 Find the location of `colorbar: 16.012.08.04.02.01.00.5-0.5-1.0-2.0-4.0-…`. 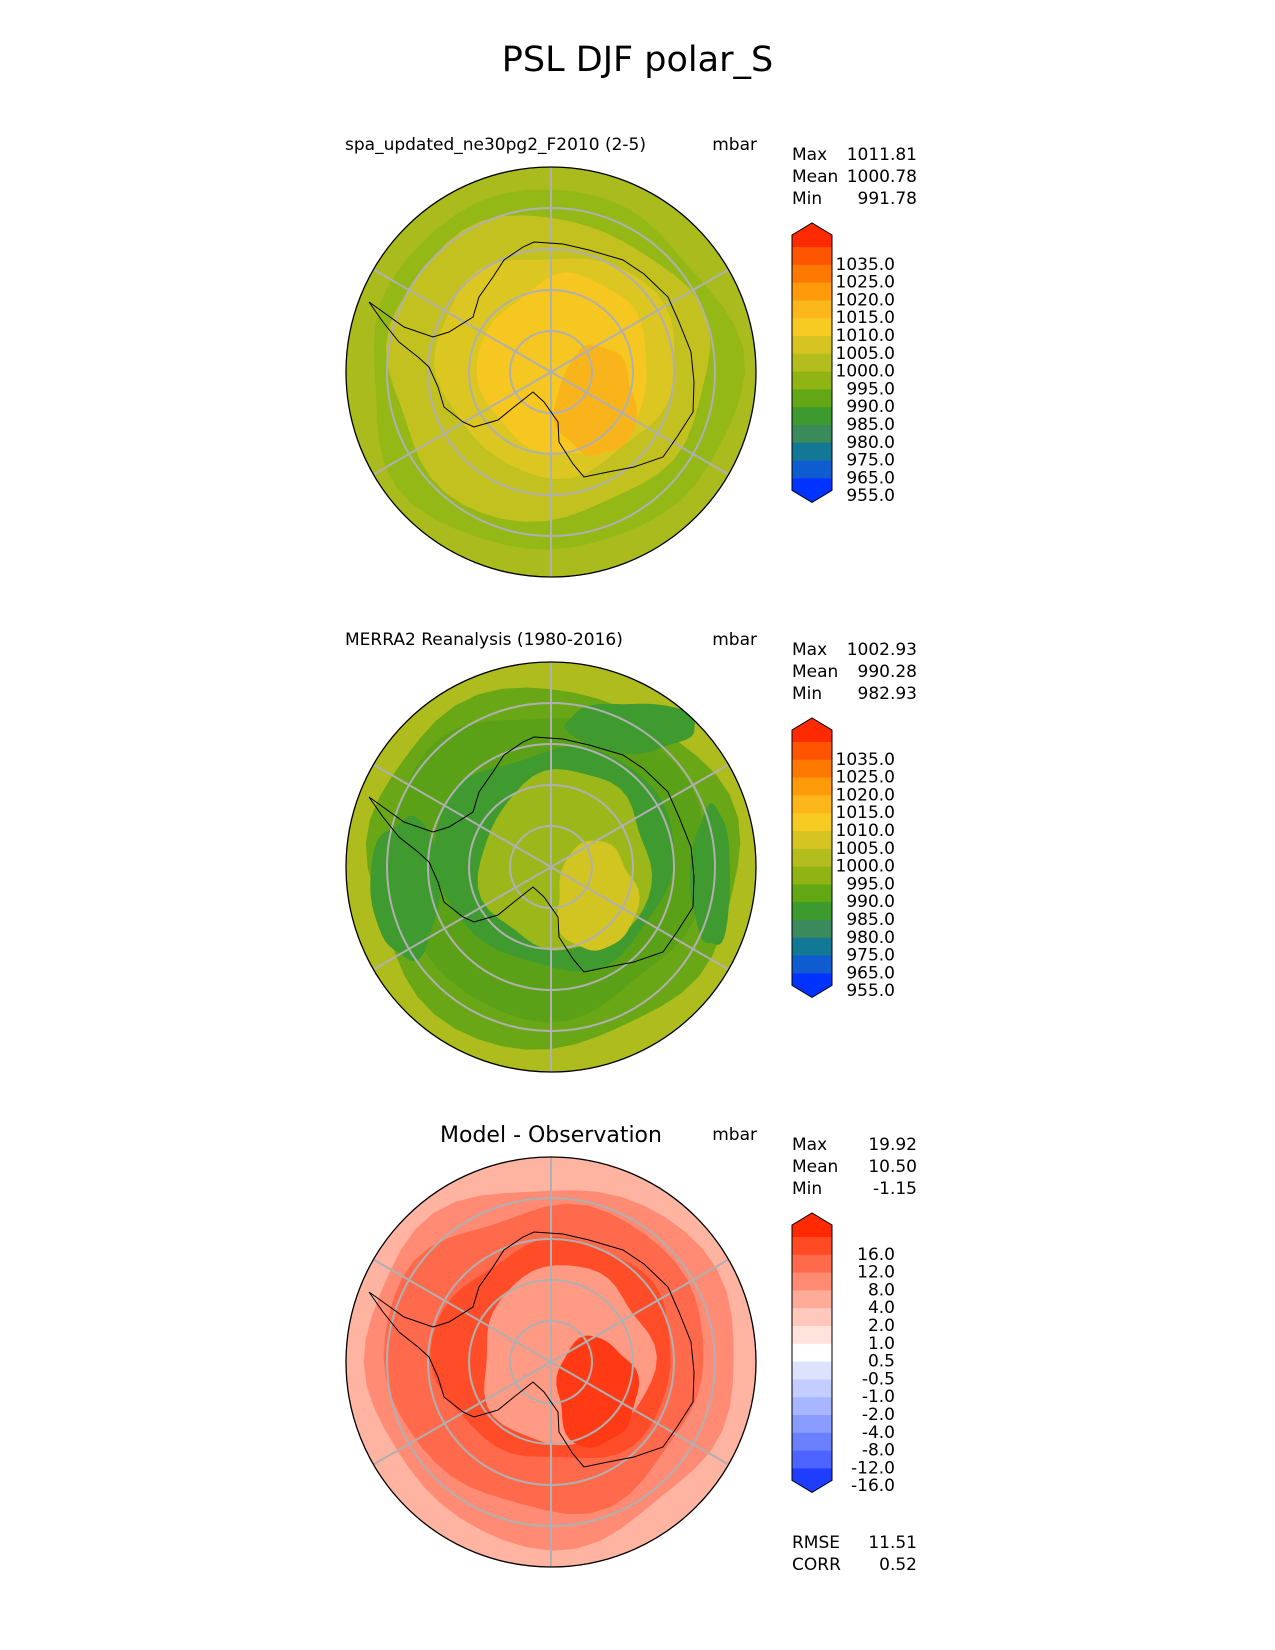

colorbar: 16.012.08.04.02.01.00.5-0.5-1.0-2.0-4.0-… is located at coordinates (843, 1354).